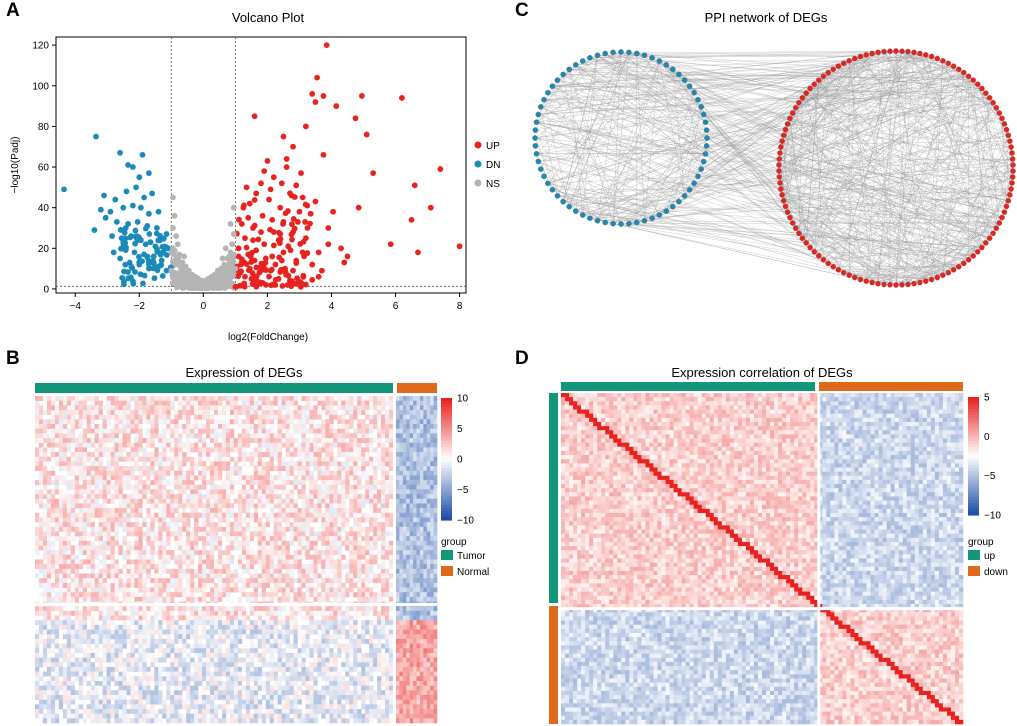 This screenshot has height=726, width=1017. Describe the element at coordinates (233, 234) in the screenshot. I see `ns-point` at that location.